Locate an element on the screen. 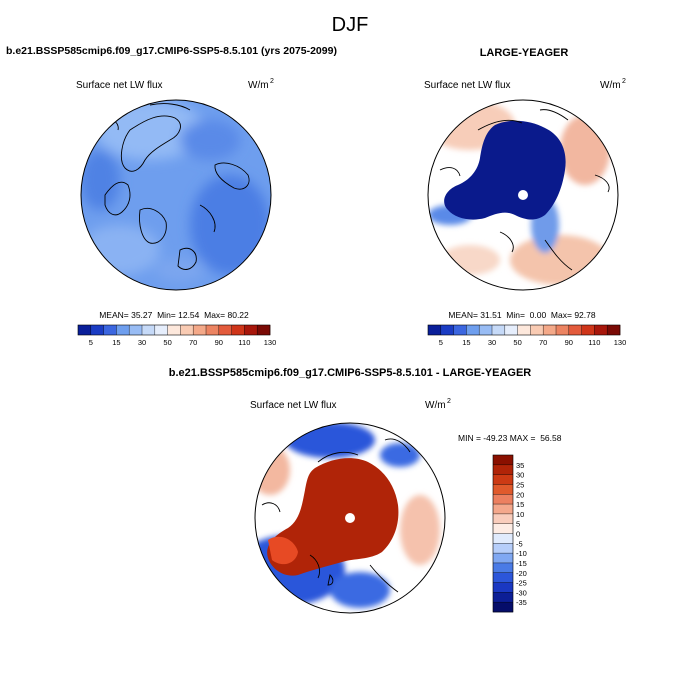  colorbar-tick-label: -35 is located at coordinates (521, 602).